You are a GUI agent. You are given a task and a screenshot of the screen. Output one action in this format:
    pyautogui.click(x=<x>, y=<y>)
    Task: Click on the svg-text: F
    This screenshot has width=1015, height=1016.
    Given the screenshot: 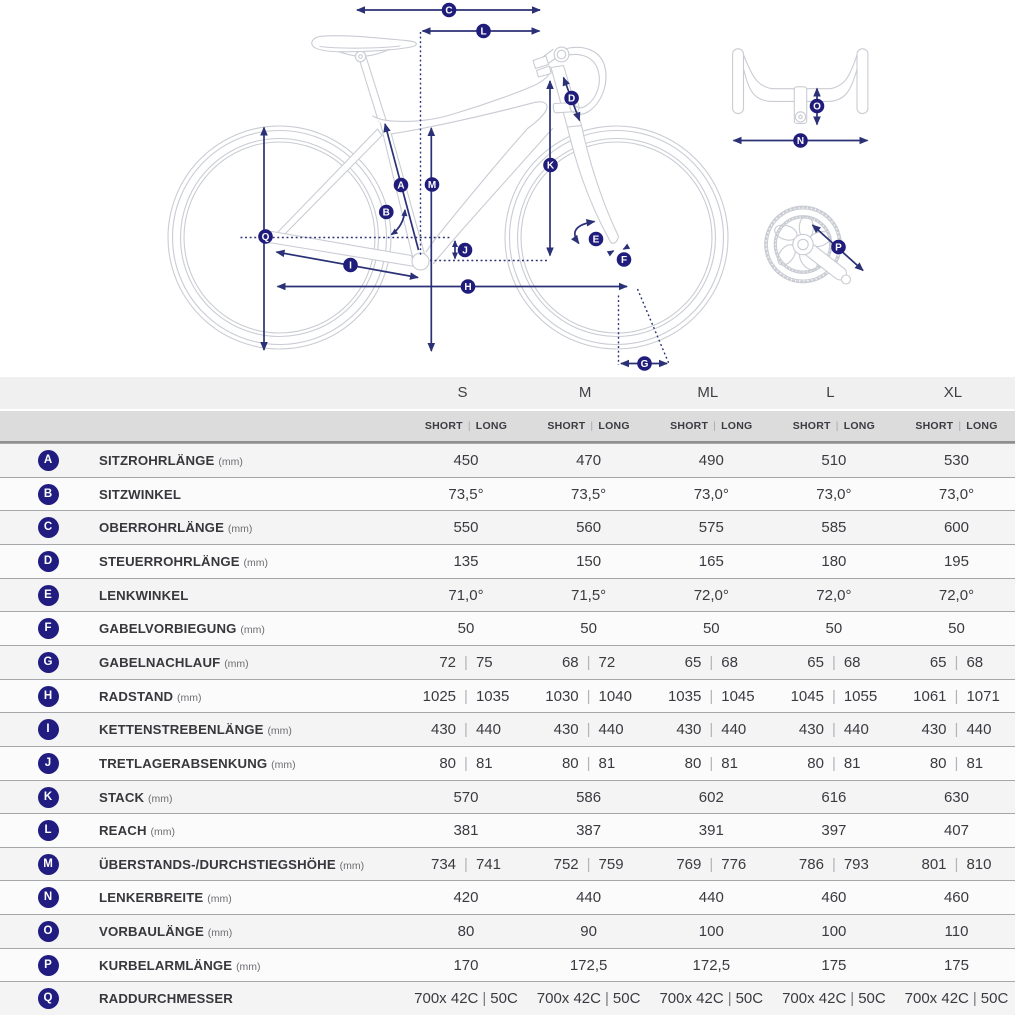 What is the action you would take?
    pyautogui.click(x=624, y=260)
    